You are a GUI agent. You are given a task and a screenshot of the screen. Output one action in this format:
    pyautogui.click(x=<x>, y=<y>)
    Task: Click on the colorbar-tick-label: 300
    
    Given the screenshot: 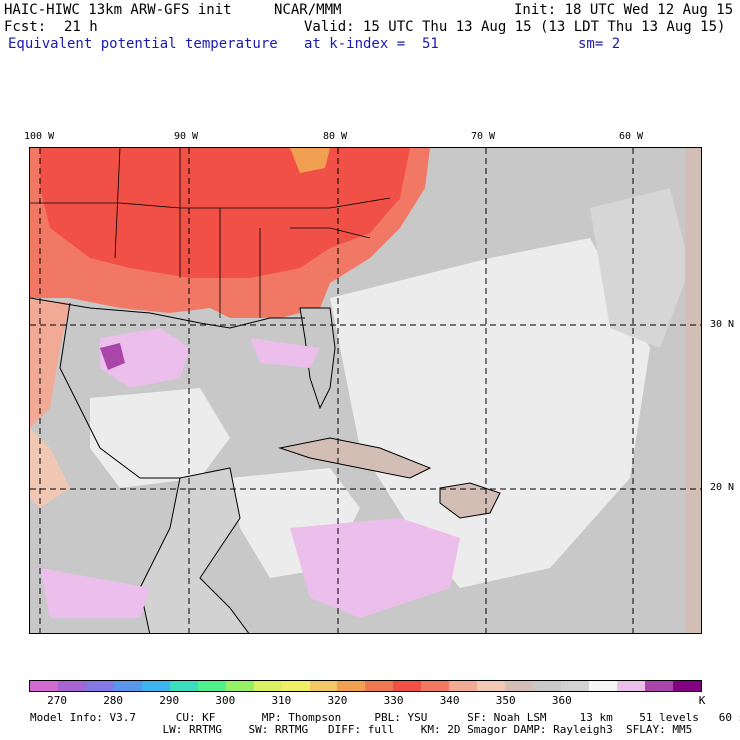 What is the action you would take?
    pyautogui.click(x=225, y=700)
    